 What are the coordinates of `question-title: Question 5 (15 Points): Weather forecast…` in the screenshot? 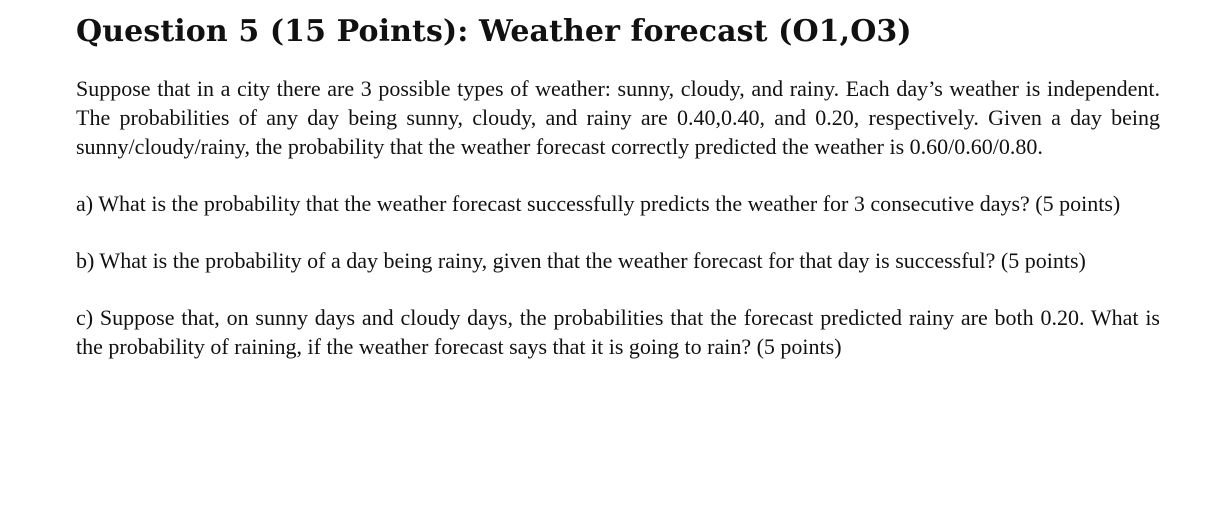 It's located at (494, 31).